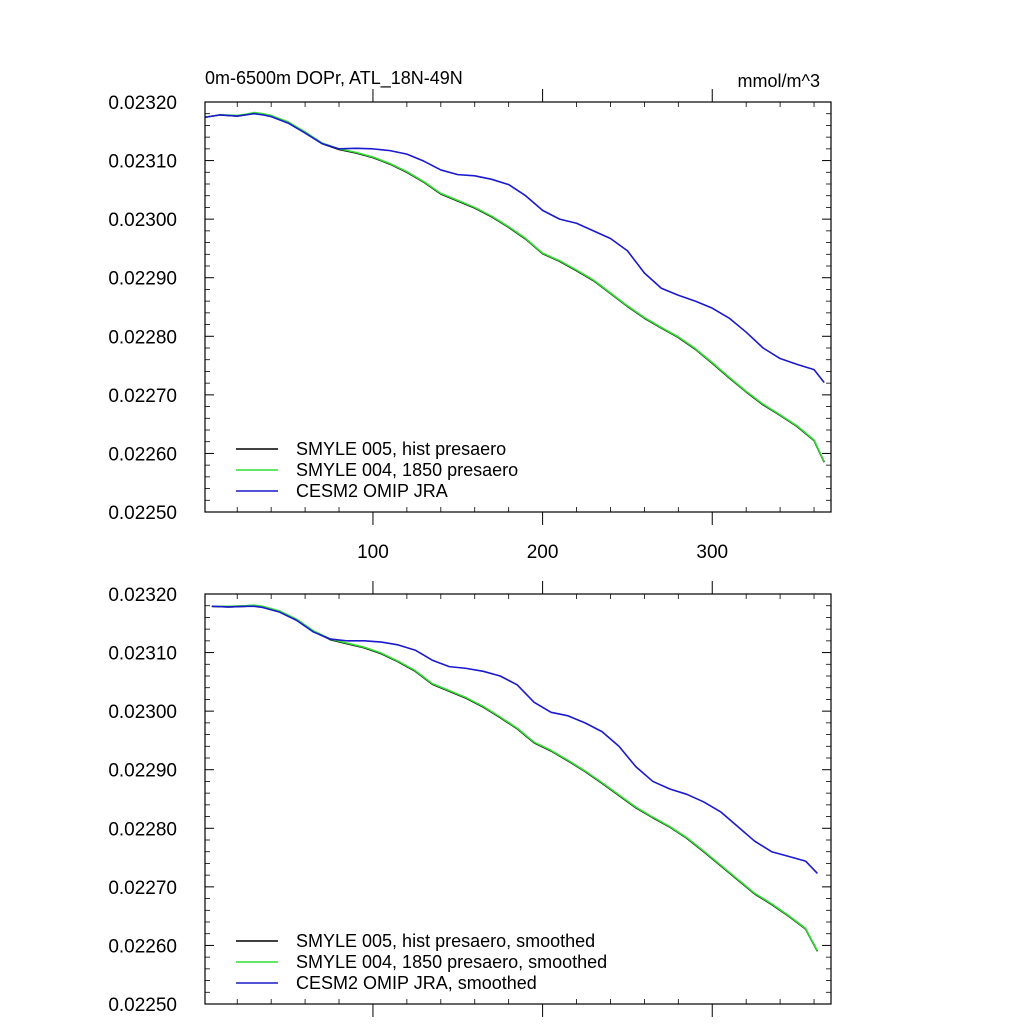  What do you see at coordinates (416, 983) in the screenshot?
I see `legend-entry-2: CESM2 OMIP JRA, smoothed` at bounding box center [416, 983].